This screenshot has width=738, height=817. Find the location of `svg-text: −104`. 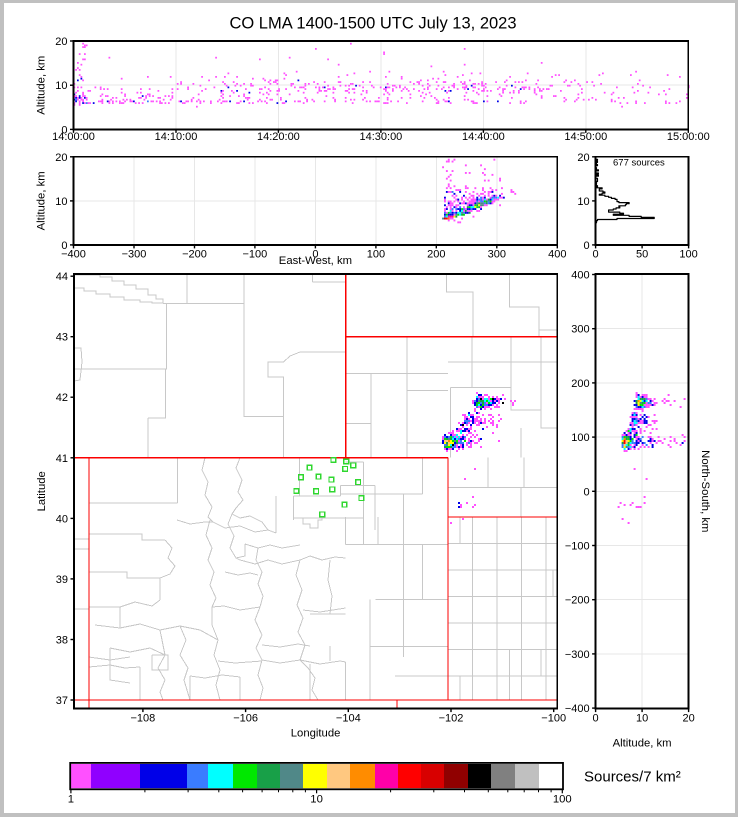

svg-text: −104 is located at coordinates (348, 719).